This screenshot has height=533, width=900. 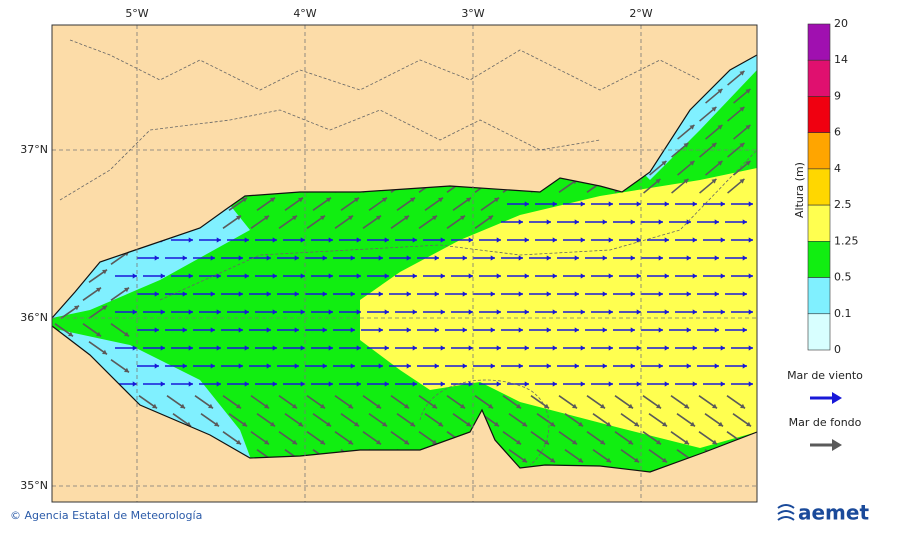 What do you see at coordinates (843, 204) in the screenshot?
I see `colorbar-label: 2.5` at bounding box center [843, 204].